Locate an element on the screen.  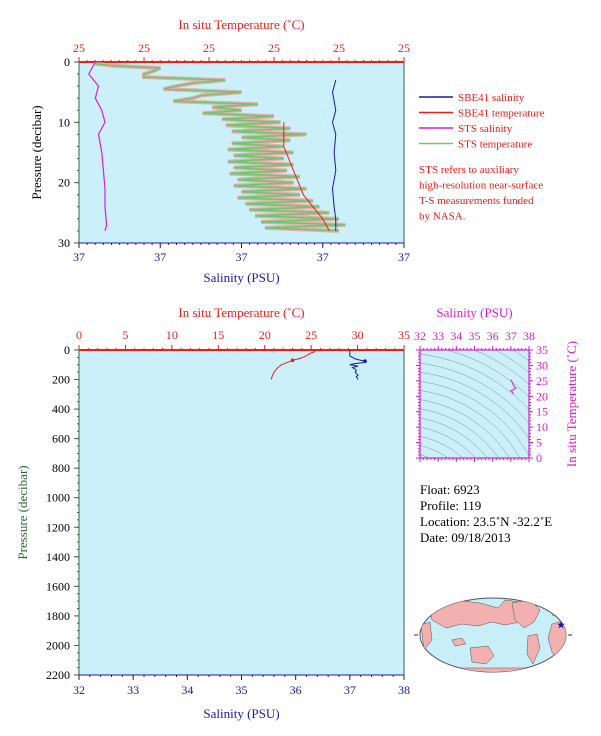
bottom-axis-tick-label: 32 is located at coordinates (79, 690).